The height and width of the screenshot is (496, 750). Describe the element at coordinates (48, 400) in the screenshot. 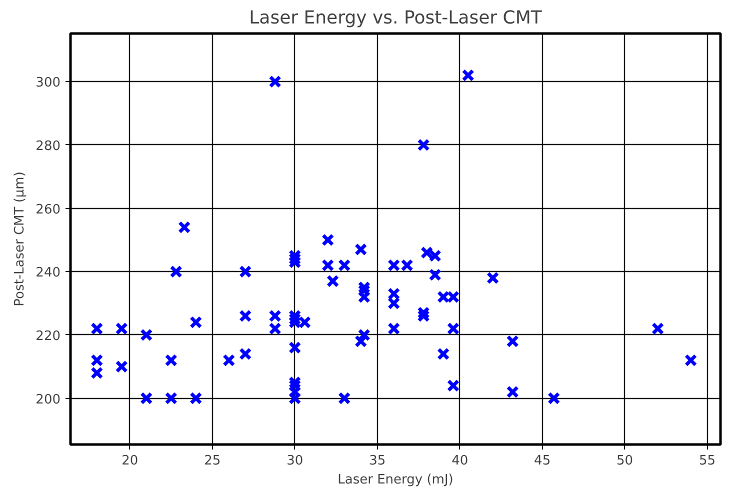

I see `y-tick-label: 200` at that location.